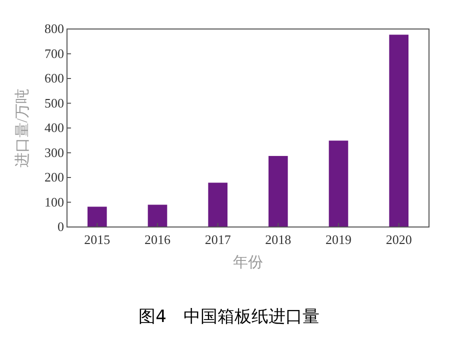  Describe the element at coordinates (97, 239) in the screenshot. I see `x-tick-label: 2015` at that location.